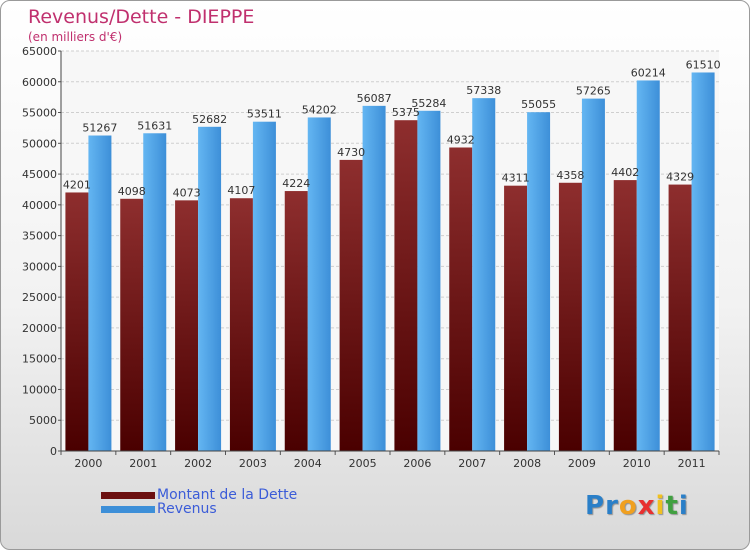 The width and height of the screenshot is (750, 550). What do you see at coordinates (210, 289) in the screenshot?
I see `bar-revenus-2002` at bounding box center [210, 289].